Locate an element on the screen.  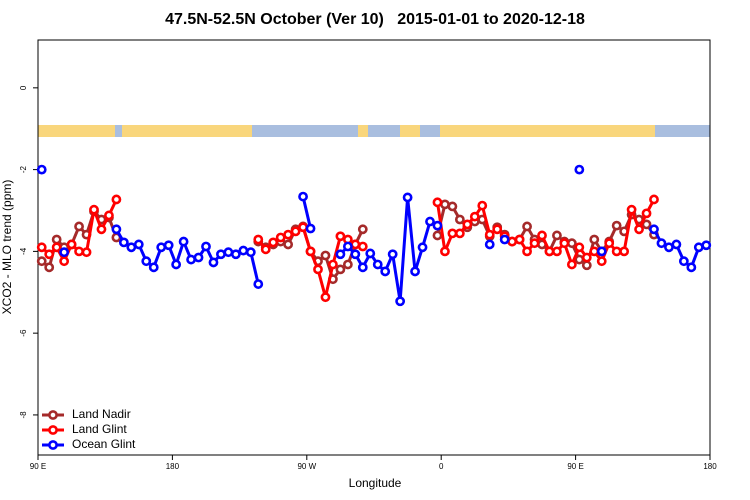
land-mask is located at coordinates (374, 131).